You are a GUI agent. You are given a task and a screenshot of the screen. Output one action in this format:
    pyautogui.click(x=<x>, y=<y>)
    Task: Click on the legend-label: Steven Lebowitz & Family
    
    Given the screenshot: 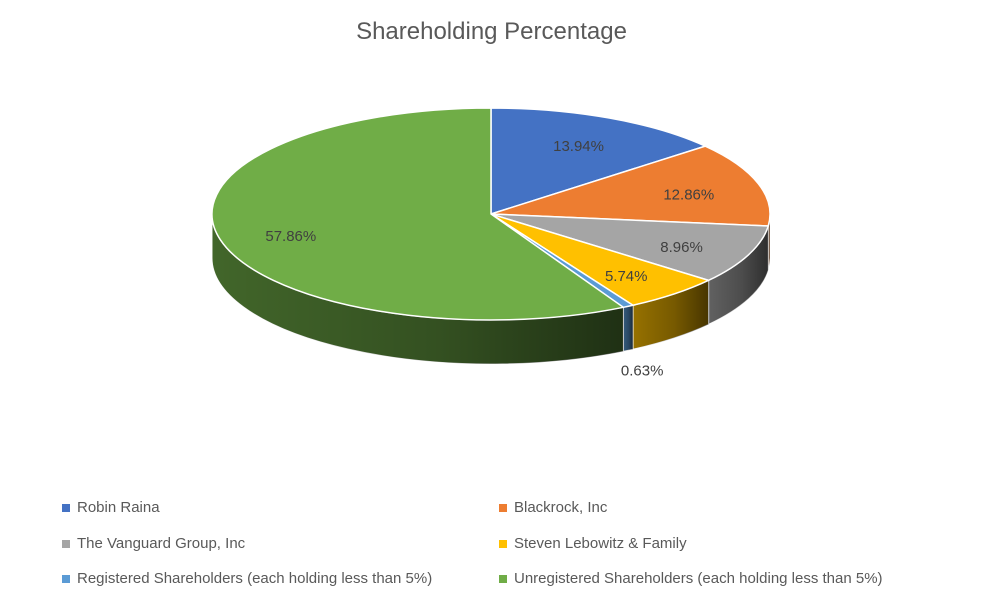 What is the action you would take?
    pyautogui.click(x=600, y=543)
    